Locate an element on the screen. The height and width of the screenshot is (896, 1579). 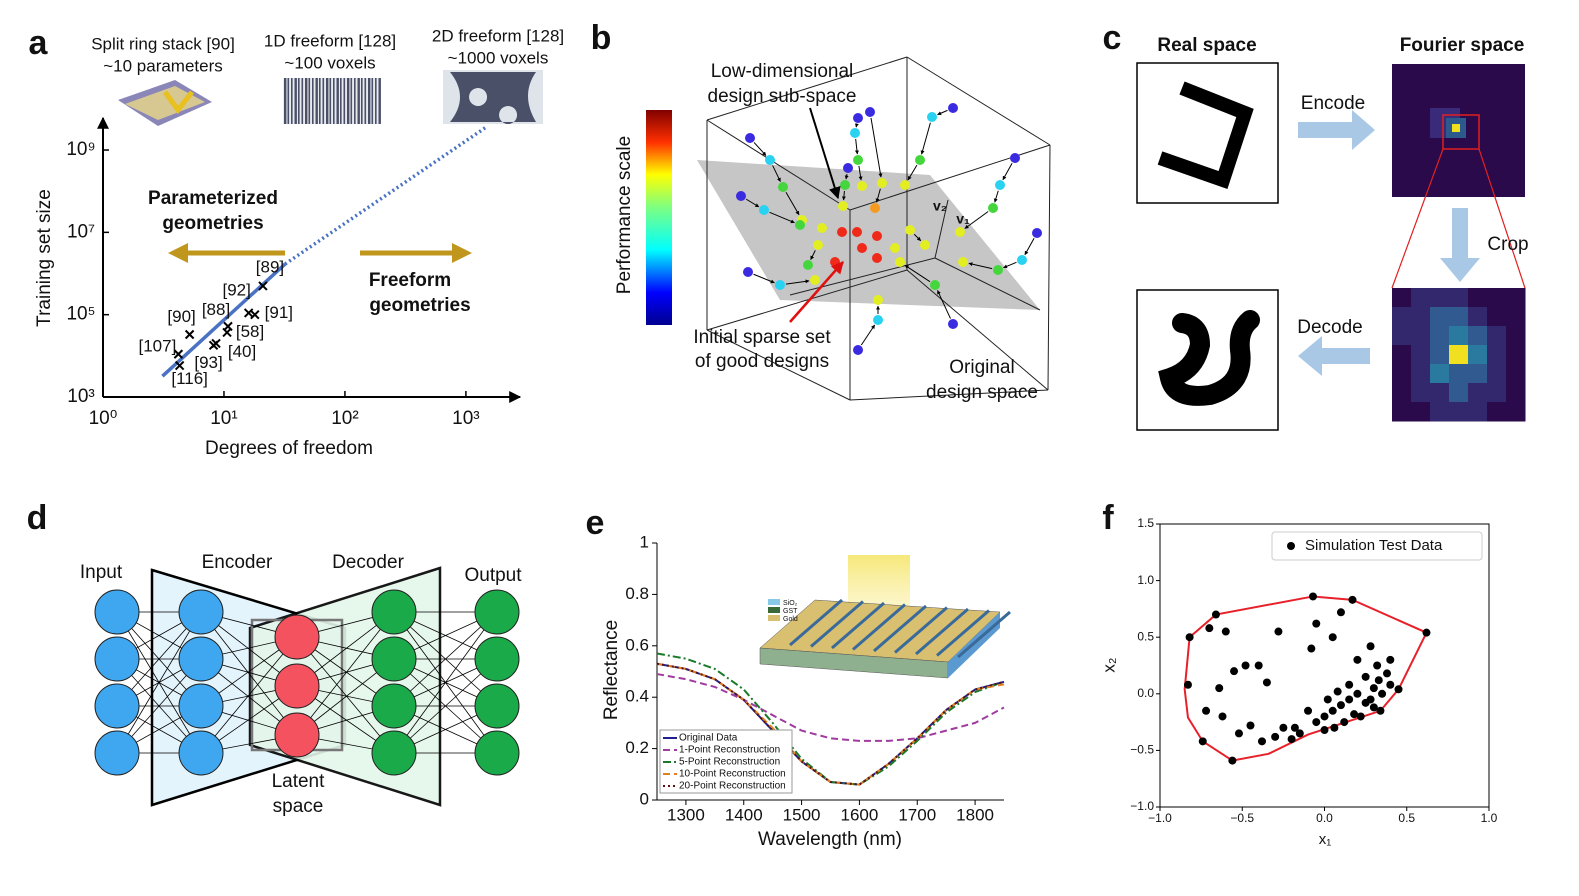
y-tick-label: 0.4 is located at coordinates (637, 696).